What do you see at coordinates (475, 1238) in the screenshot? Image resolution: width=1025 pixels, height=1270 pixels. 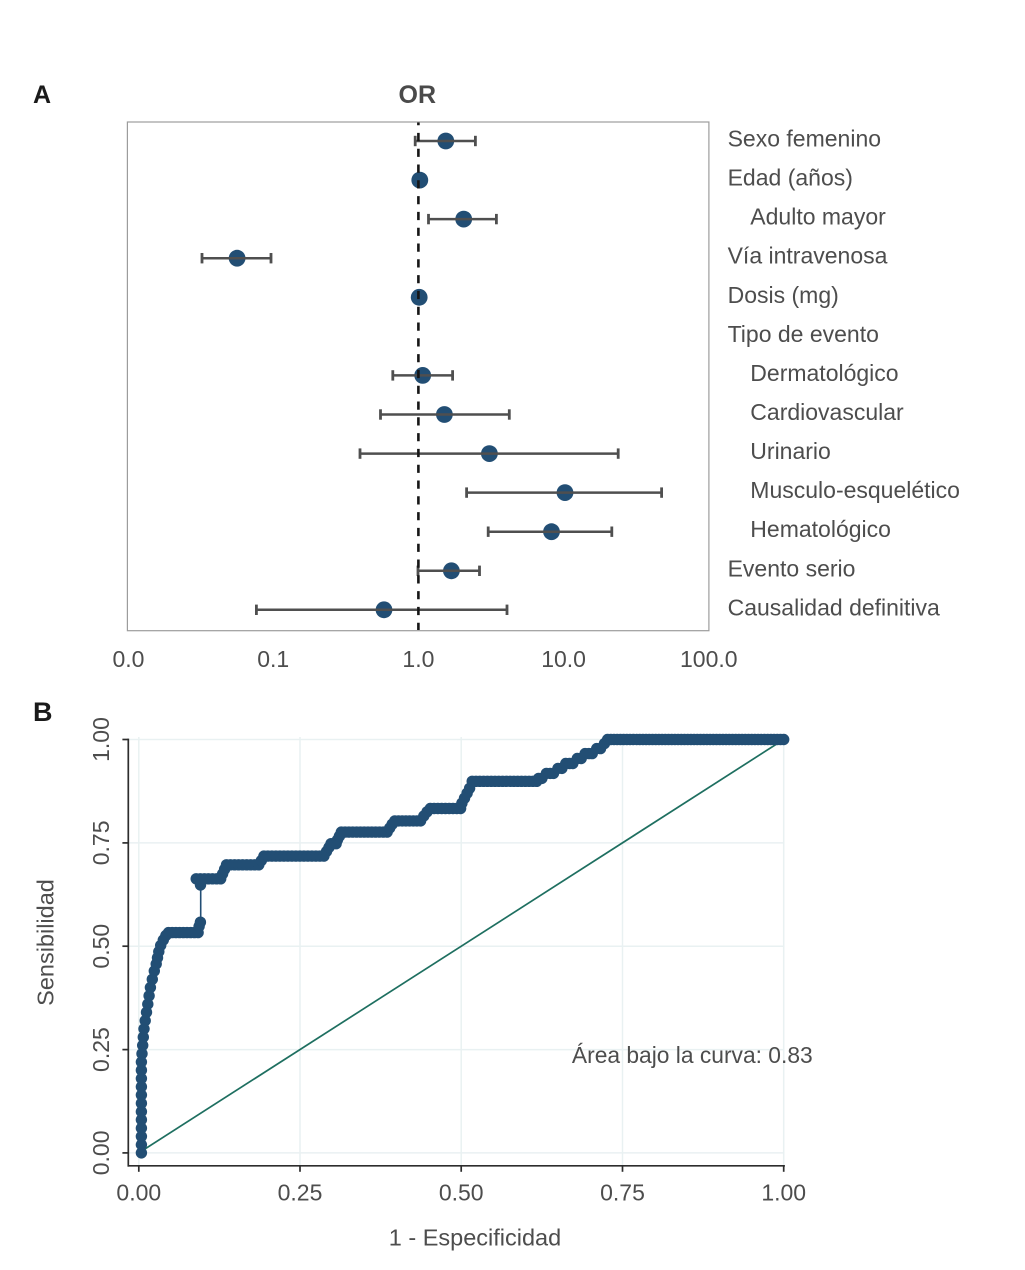 I see `svg-text: 1 - Especificidad` at bounding box center [475, 1238].